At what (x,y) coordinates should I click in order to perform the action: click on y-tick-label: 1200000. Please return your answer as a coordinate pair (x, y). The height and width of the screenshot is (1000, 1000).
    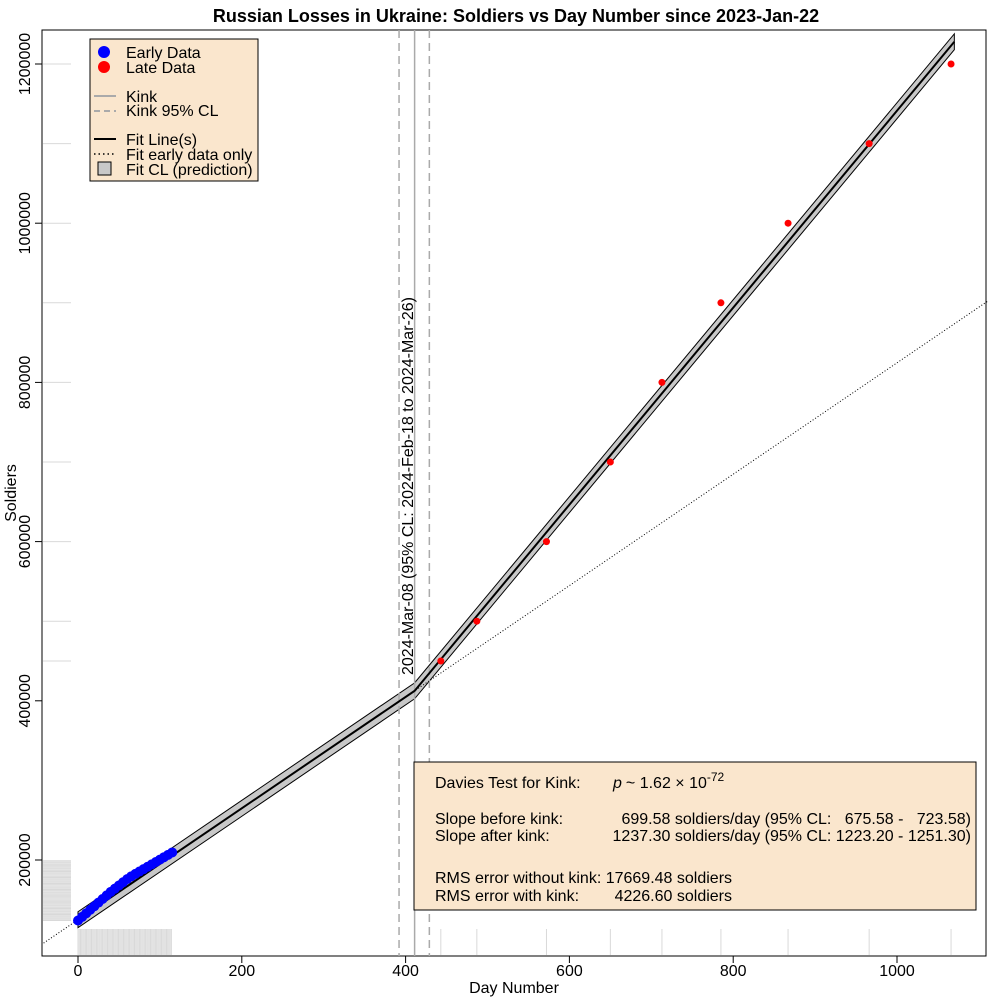
    Looking at the image, I should click on (25, 64).